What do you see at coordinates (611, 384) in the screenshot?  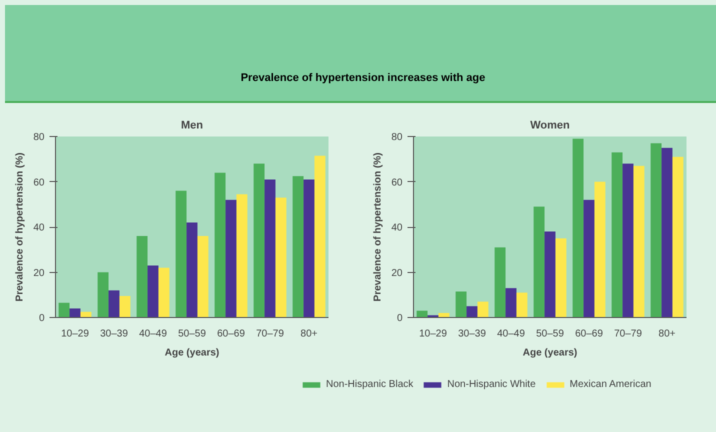 I see `legend-label: Mexican American` at bounding box center [611, 384].